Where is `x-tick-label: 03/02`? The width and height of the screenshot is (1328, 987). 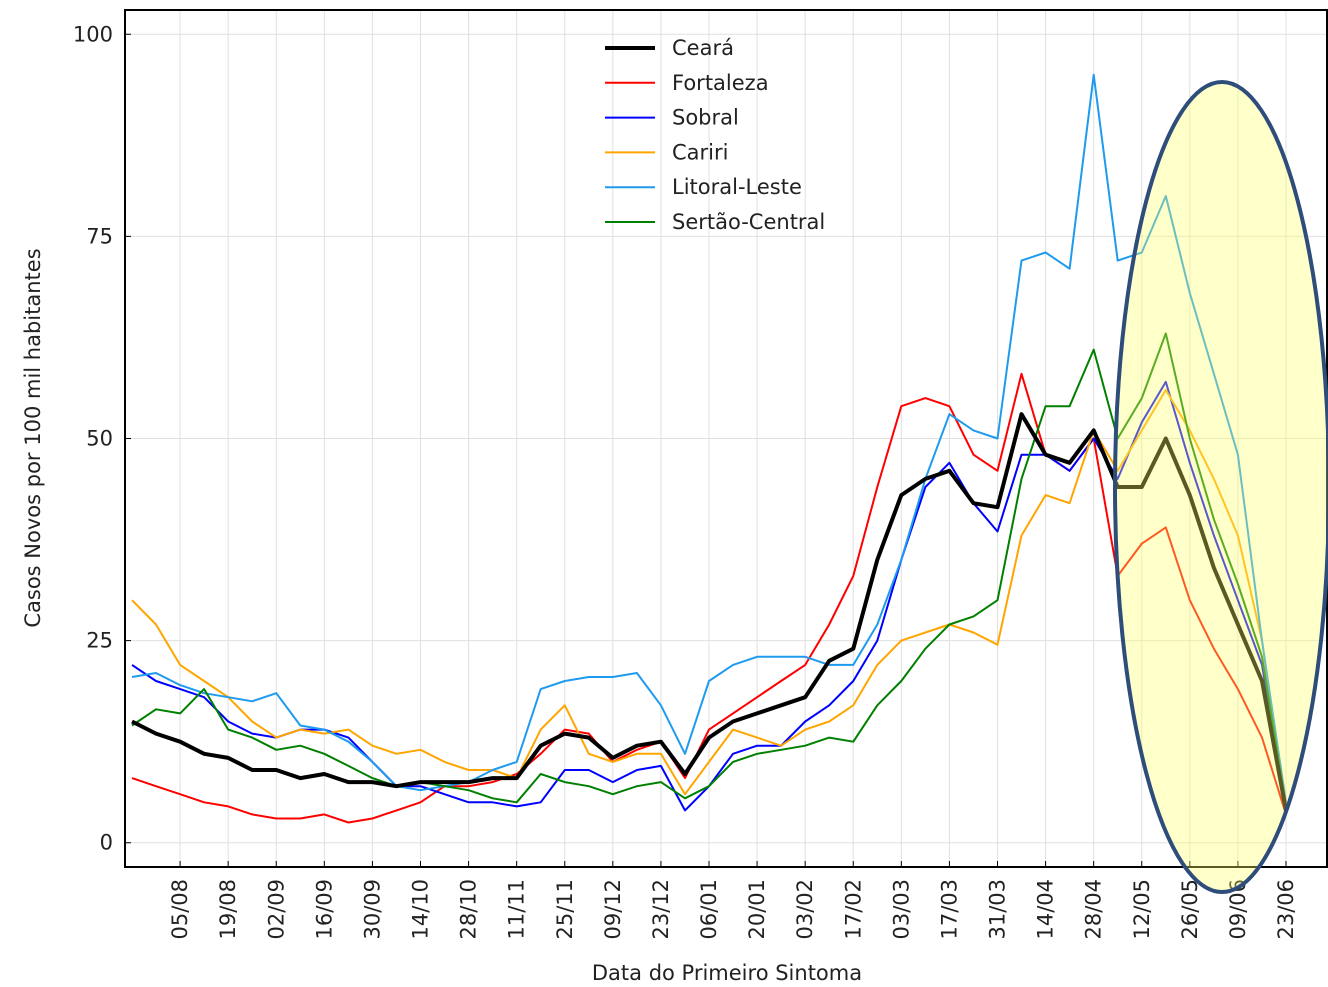
x-tick-label: 03/02 is located at coordinates (805, 909).